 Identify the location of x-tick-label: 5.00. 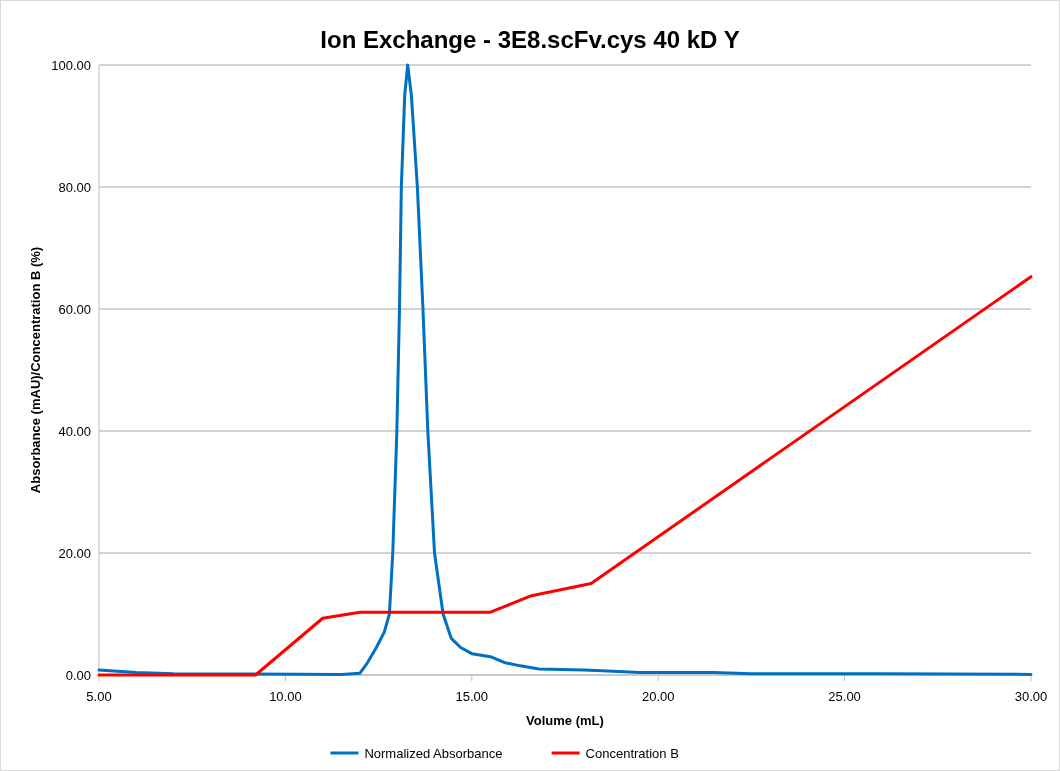
(99, 696).